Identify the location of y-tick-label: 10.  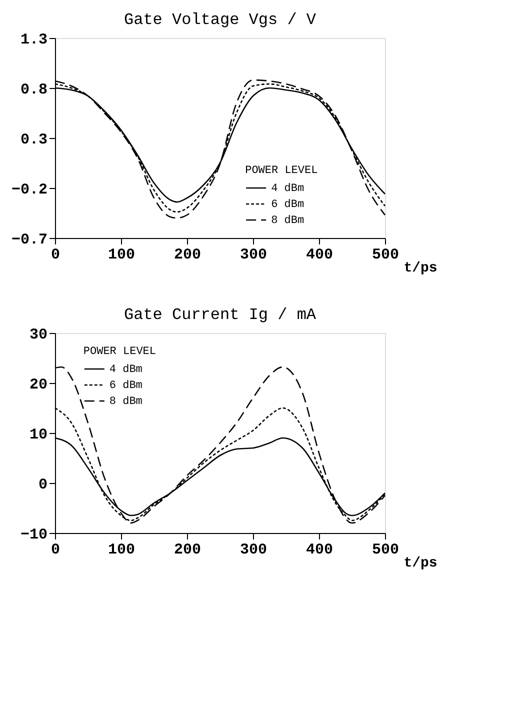
(38, 435).